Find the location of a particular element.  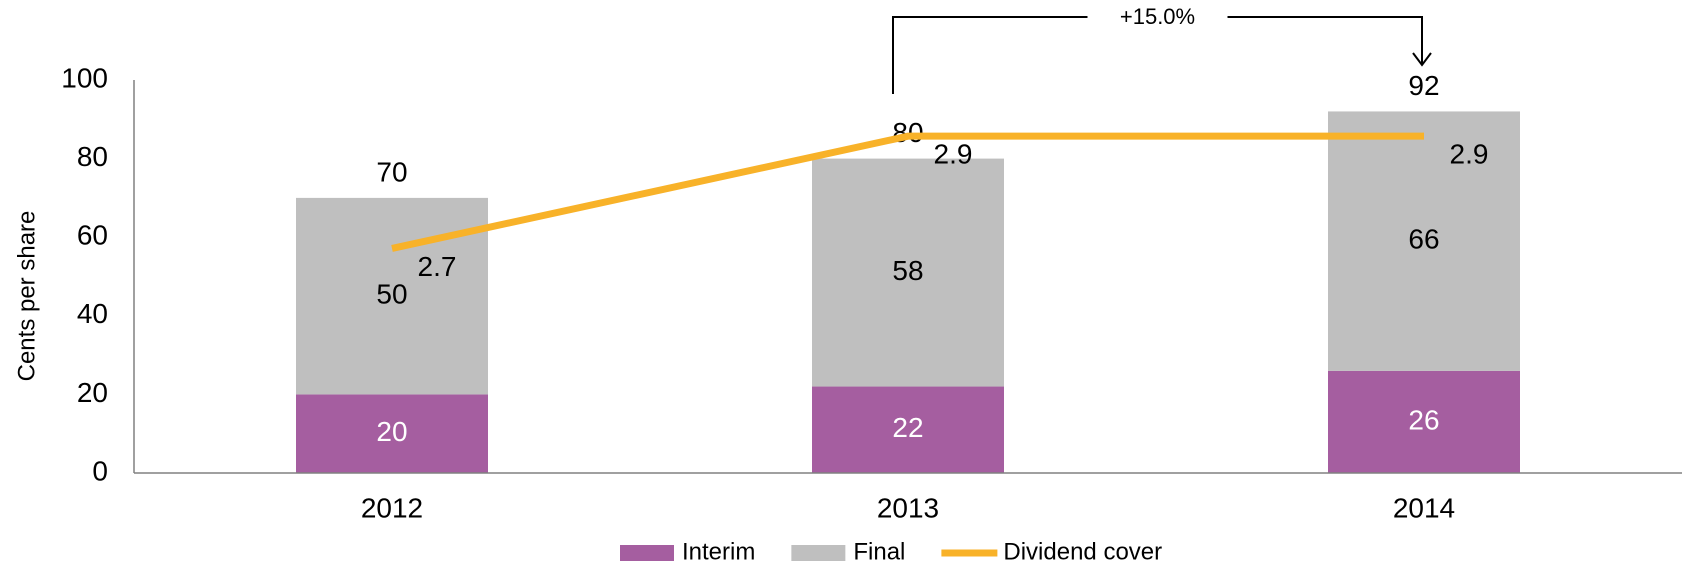

data-label: 26 is located at coordinates (1423, 419).